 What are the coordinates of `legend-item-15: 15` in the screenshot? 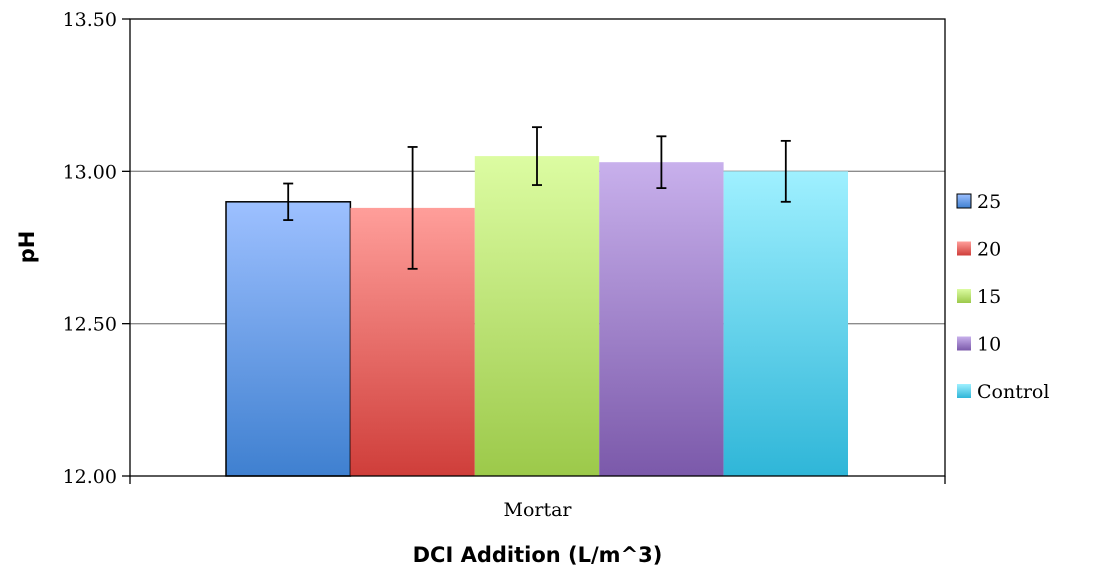 It's located at (979, 297).